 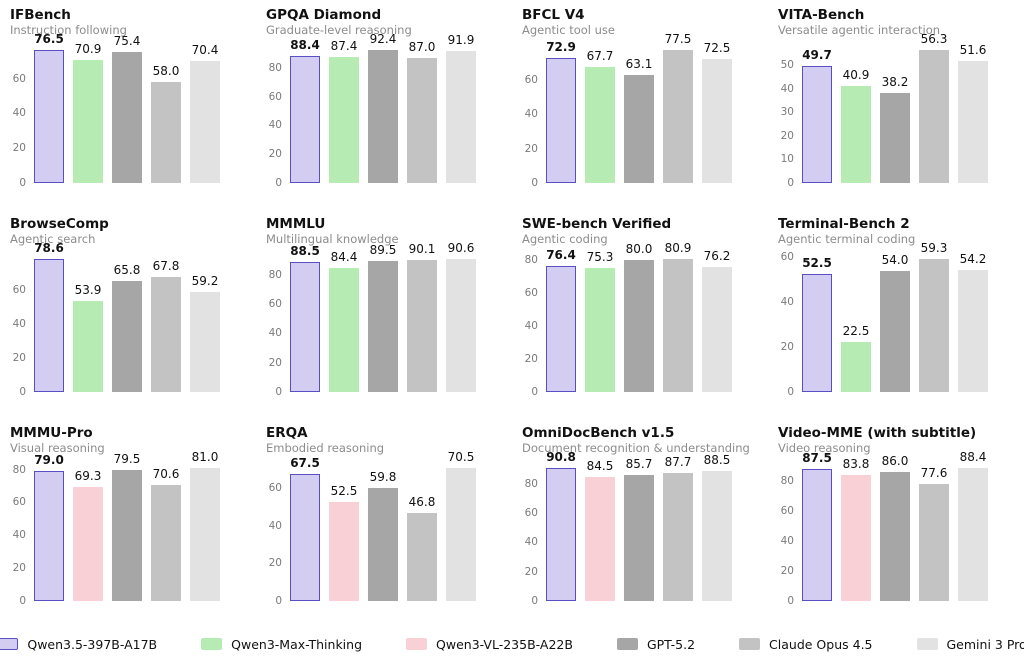 What do you see at coordinates (344, 551) in the screenshot?
I see `bar-qwen3-vl-235b-a22b` at bounding box center [344, 551].